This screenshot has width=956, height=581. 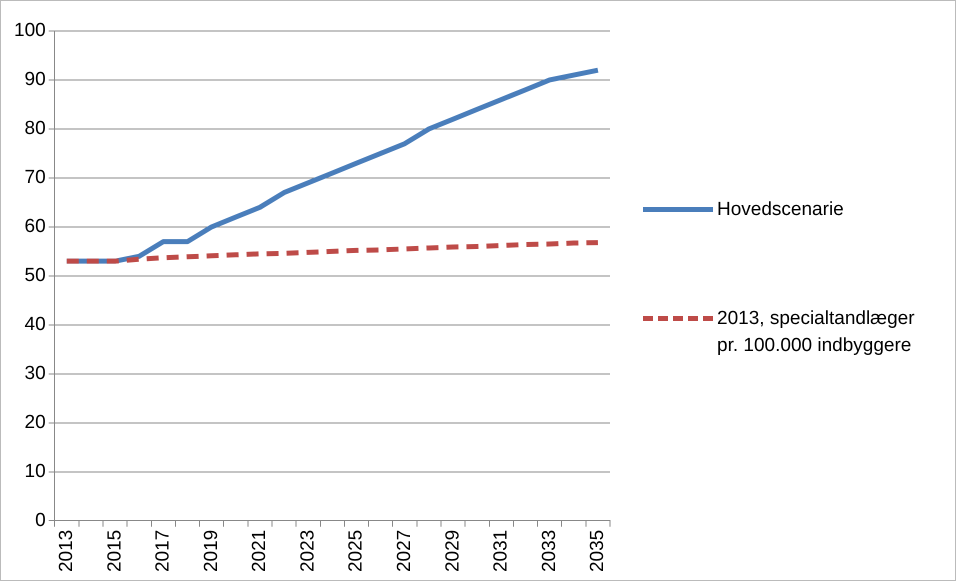 What do you see at coordinates (163, 551) in the screenshot?
I see `x-tick-label: 2017` at bounding box center [163, 551].